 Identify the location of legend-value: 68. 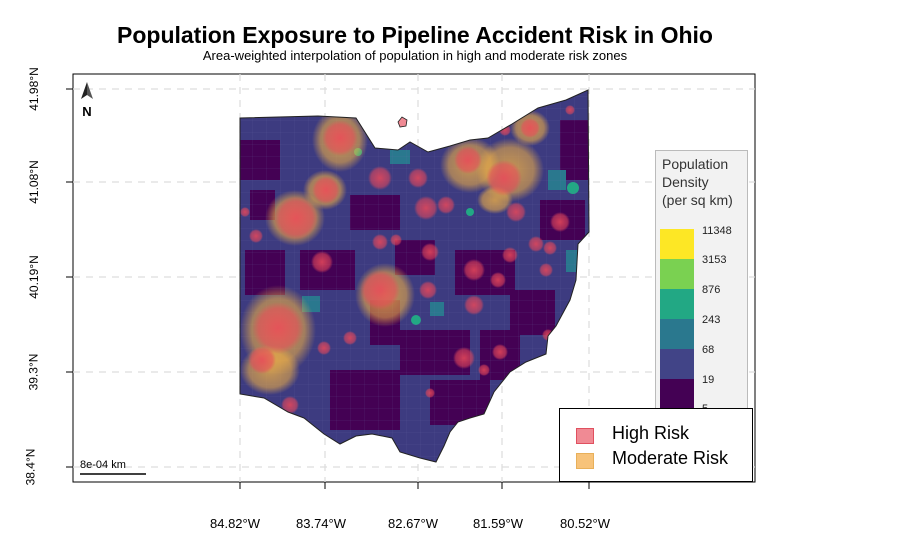
(708, 350).